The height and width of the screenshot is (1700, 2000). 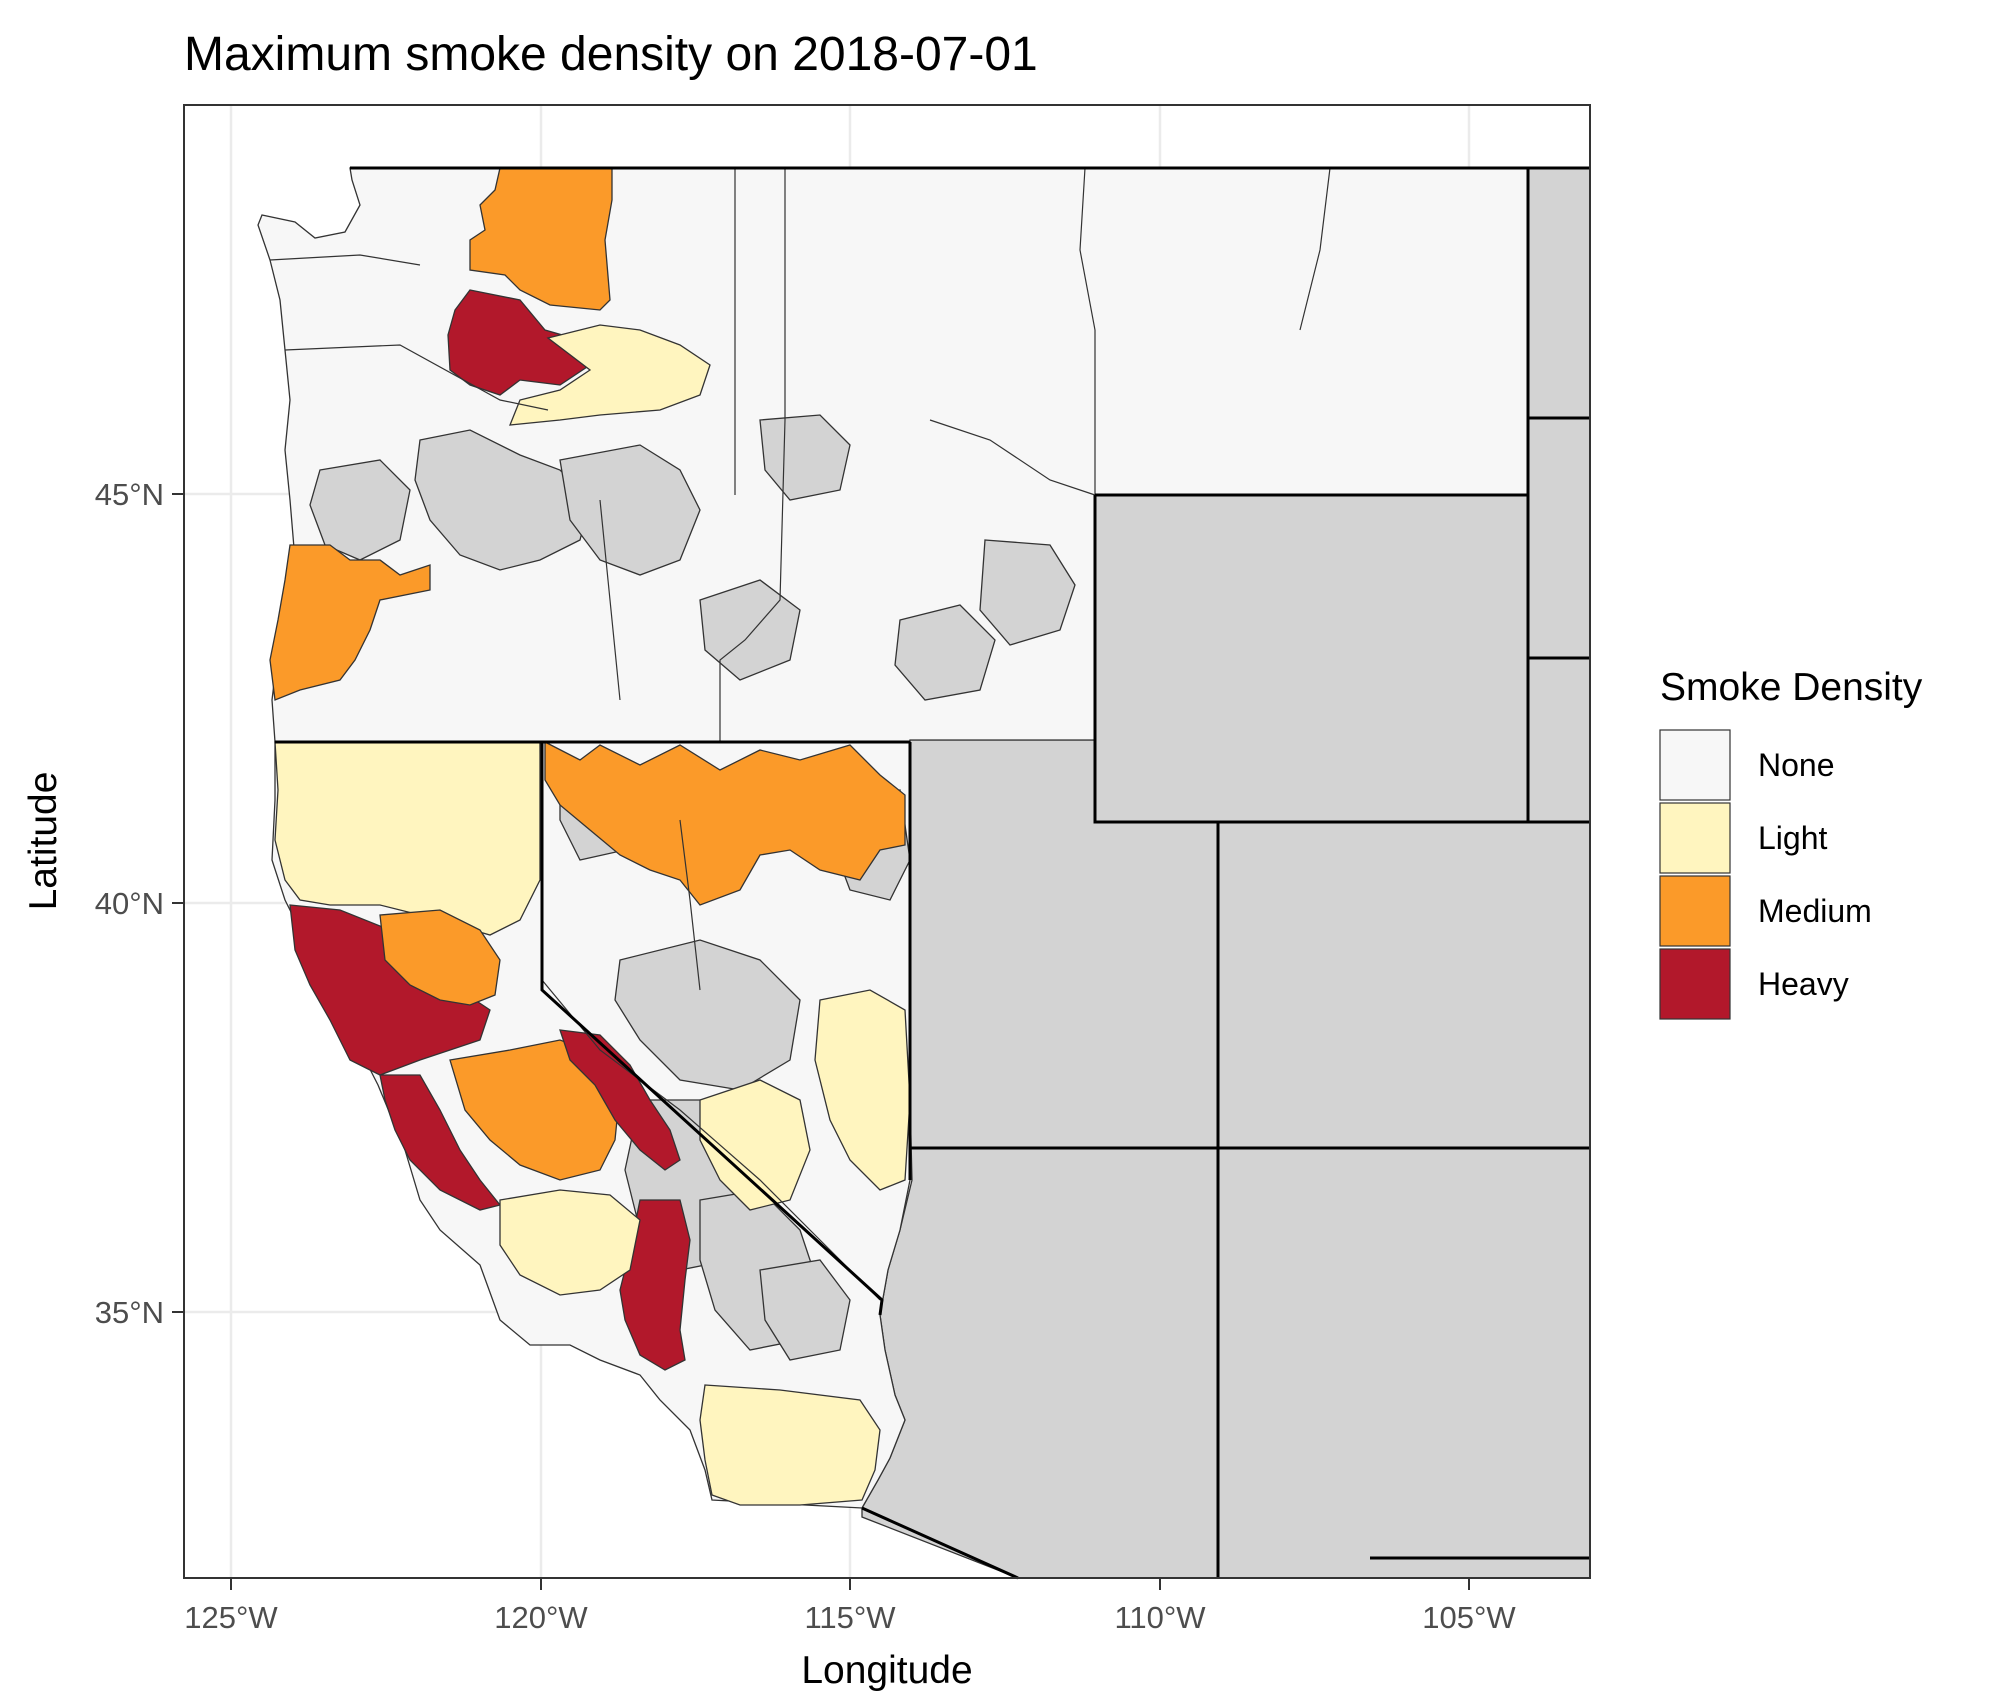 I want to click on x-axis-title: Longitude, so click(x=886, y=1670).